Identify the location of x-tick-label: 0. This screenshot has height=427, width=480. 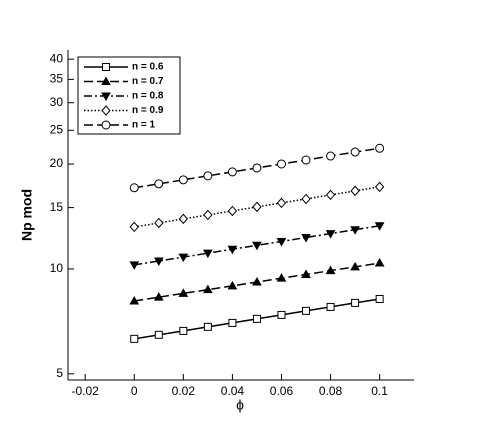
(134, 391).